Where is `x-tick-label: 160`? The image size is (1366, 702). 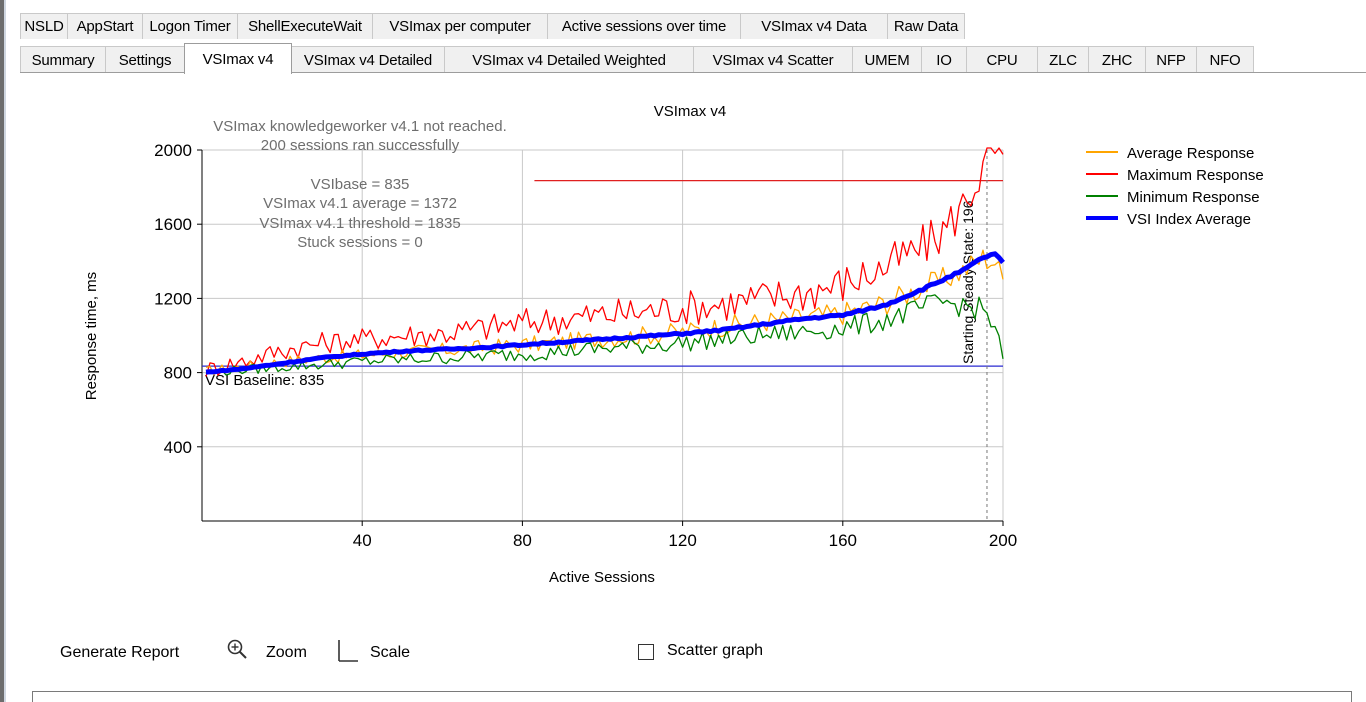
x-tick-label: 160 is located at coordinates (843, 540).